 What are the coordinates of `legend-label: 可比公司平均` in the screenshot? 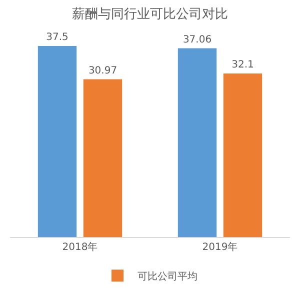 It's located at (168, 276).